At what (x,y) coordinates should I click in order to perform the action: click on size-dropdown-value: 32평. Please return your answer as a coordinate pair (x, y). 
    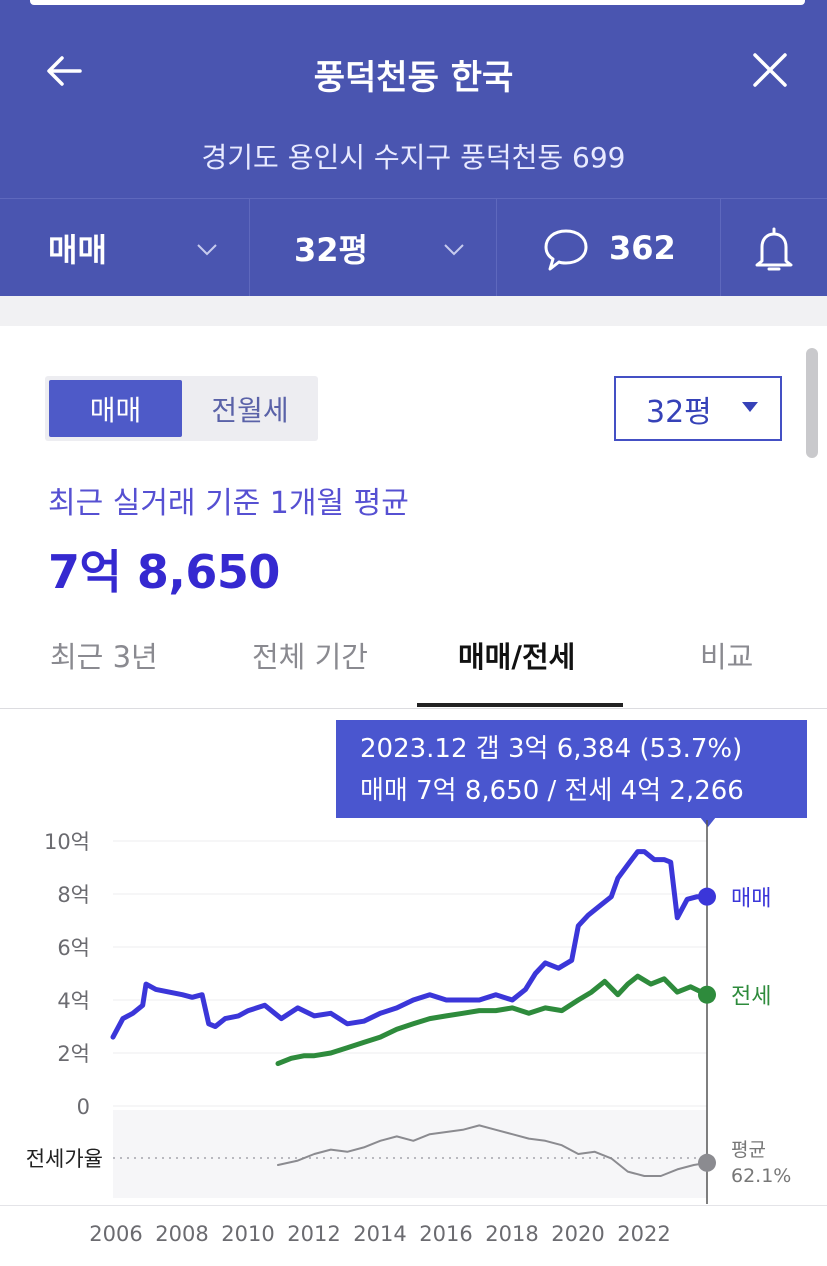
    Looking at the image, I should click on (679, 412).